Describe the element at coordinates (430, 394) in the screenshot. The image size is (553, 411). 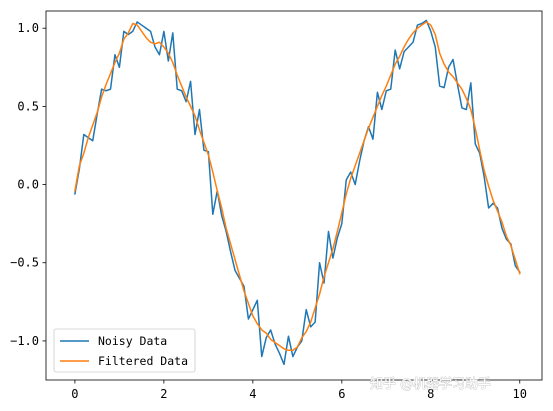
I see `x-tick-label: 8` at that location.